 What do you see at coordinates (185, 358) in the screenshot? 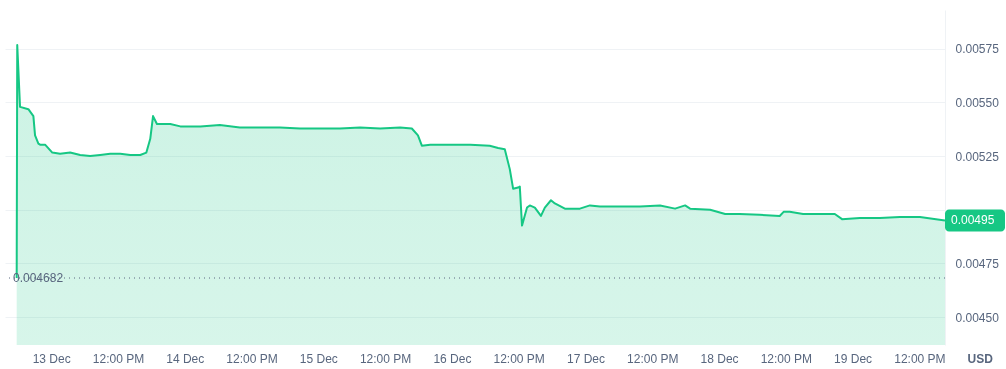
I see `x-tick-label: 14 Dec` at bounding box center [185, 358].